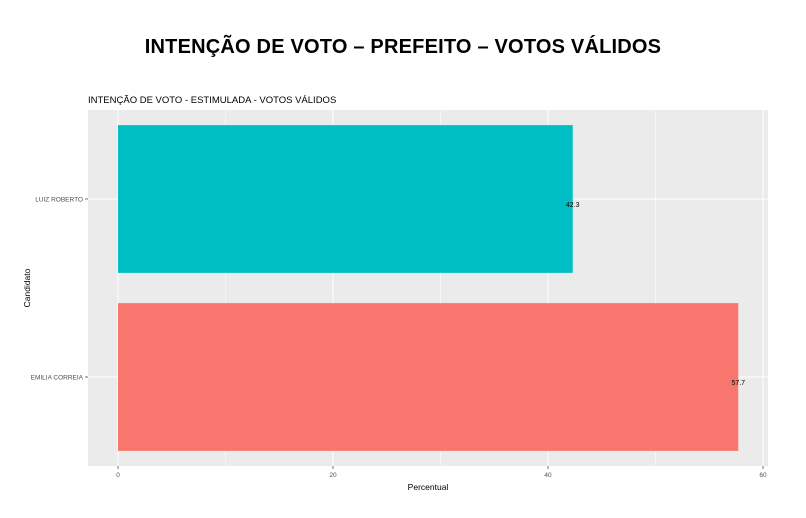 The image size is (806, 518). I want to click on x-tick-label: 60, so click(763, 475).